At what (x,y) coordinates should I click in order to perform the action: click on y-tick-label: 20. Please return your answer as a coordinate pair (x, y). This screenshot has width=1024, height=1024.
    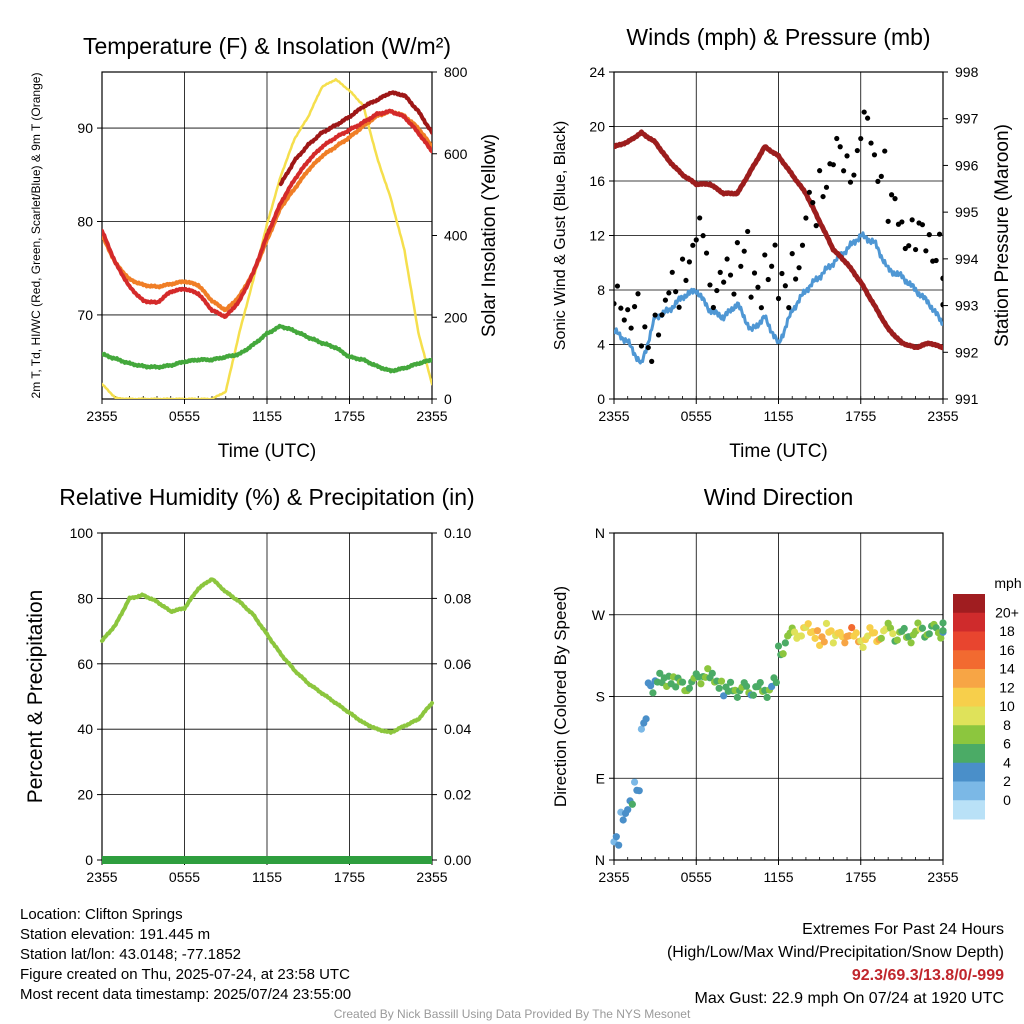
    Looking at the image, I should click on (85, 795).